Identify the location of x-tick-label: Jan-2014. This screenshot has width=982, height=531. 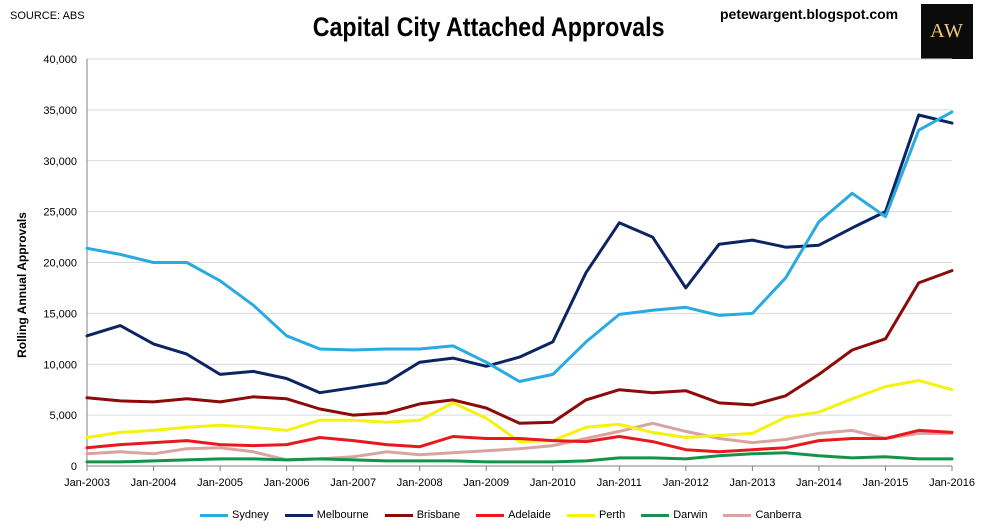
(819, 483).